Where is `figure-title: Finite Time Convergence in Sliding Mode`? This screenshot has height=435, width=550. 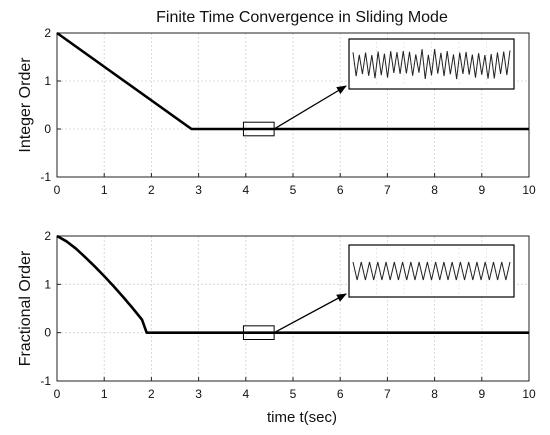 figure-title: Finite Time Convergence in Sliding Mode is located at coordinates (302, 17).